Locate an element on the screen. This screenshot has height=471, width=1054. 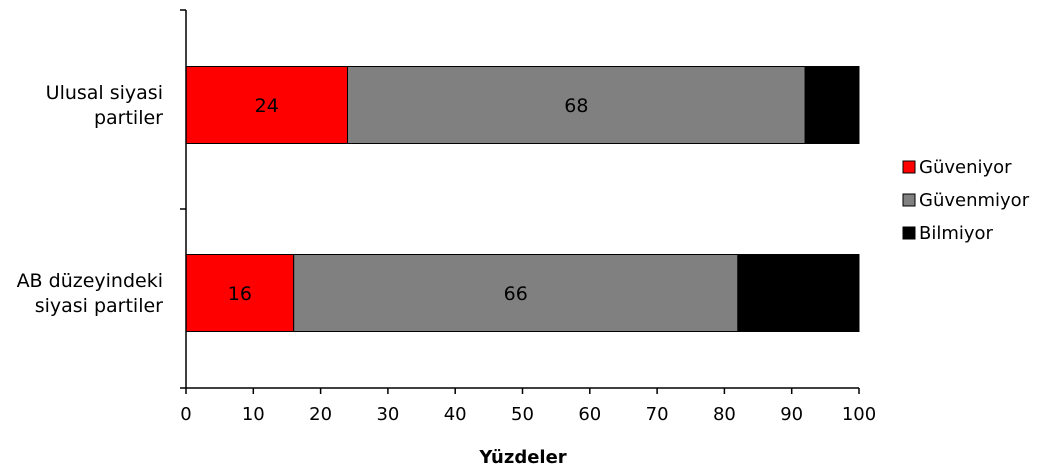
data-label: 16 is located at coordinates (240, 294).